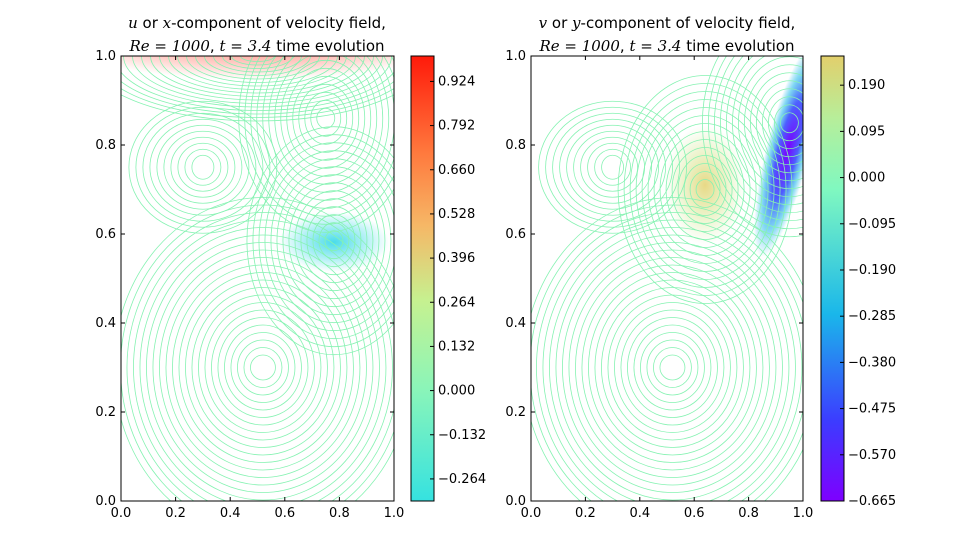 The height and width of the screenshot is (558, 969). What do you see at coordinates (105, 412) in the screenshot?
I see `u-ytick-label: 0.2` at bounding box center [105, 412].